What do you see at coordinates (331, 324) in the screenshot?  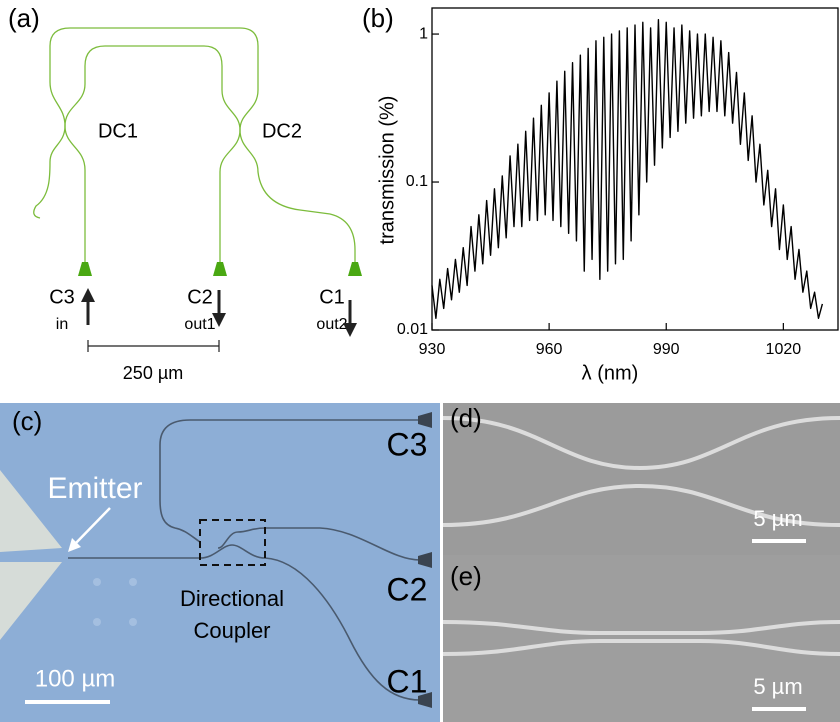 I see `port-role: out2` at bounding box center [331, 324].